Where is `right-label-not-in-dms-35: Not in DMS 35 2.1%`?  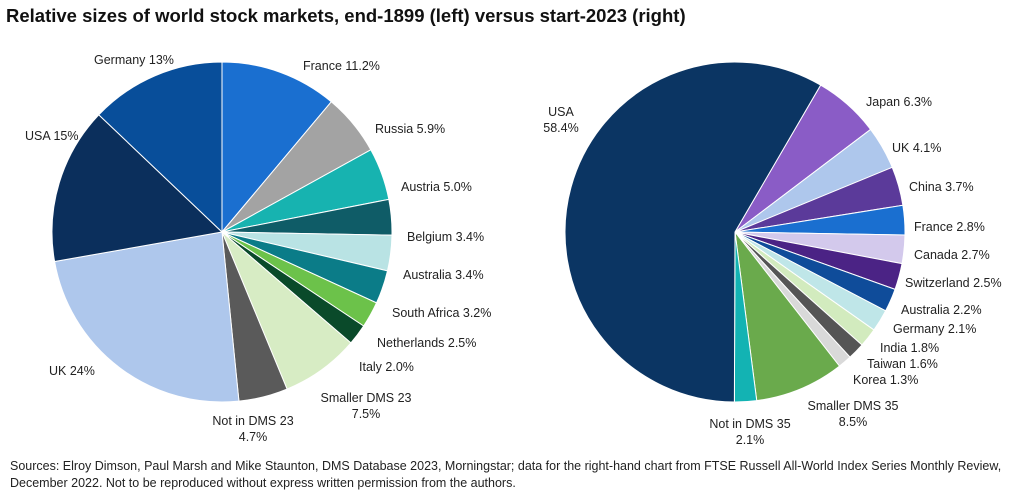 right-label-not-in-dms-35: Not in DMS 35 2.1% is located at coordinates (749, 432).